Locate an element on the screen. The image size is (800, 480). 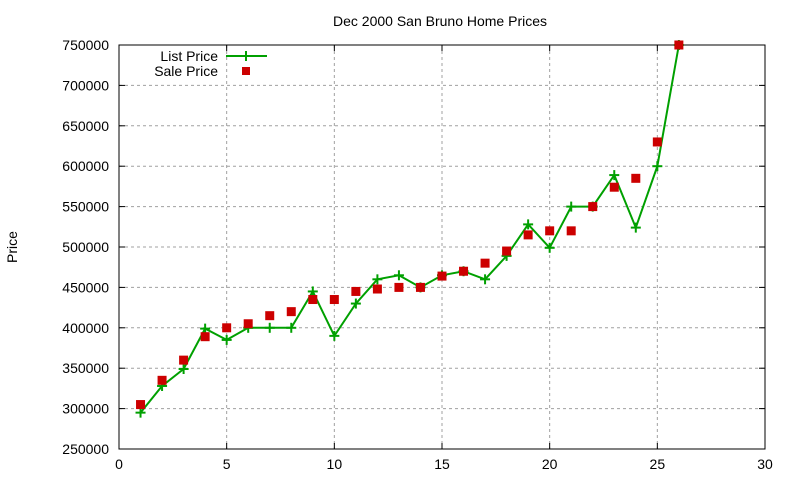
x-tick-label: 10 is located at coordinates (335, 464).